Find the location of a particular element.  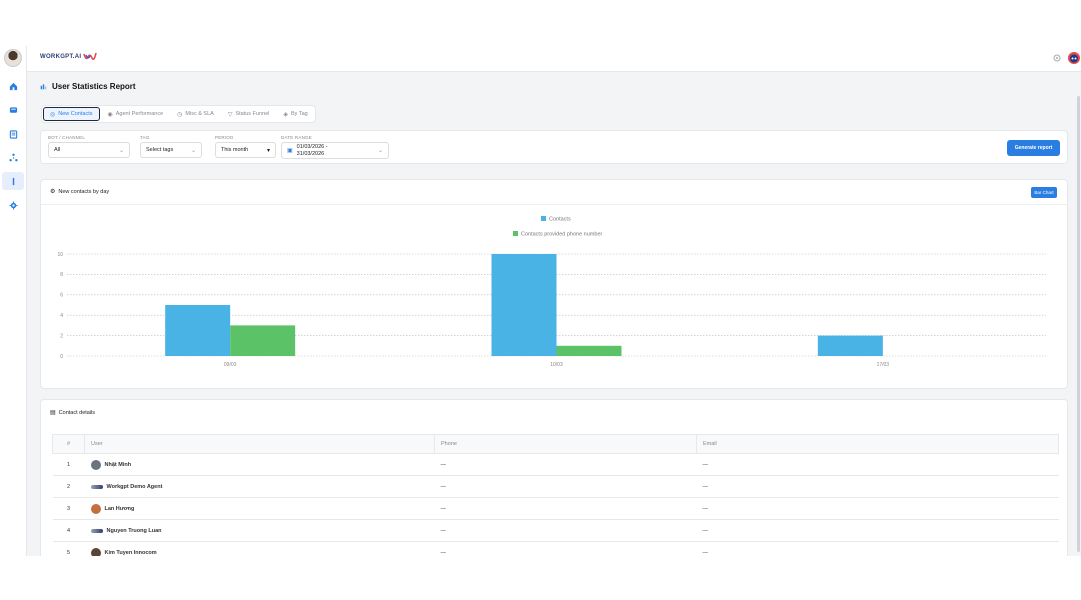

column-header-phone: Phone is located at coordinates (565, 444).